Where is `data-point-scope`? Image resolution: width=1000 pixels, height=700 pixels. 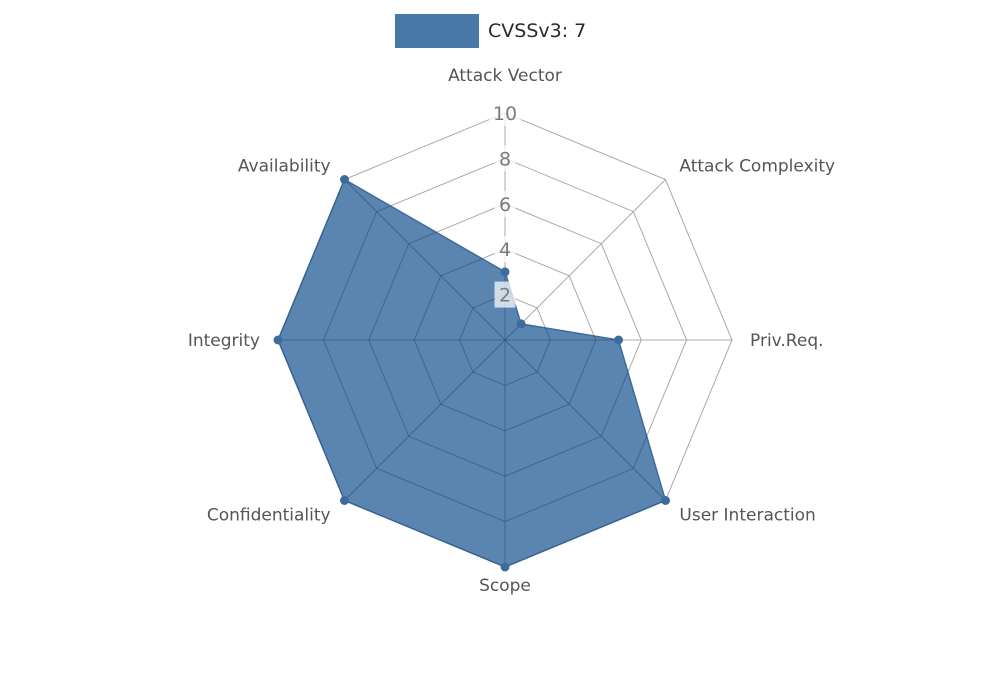 data-point-scope is located at coordinates (505, 567).